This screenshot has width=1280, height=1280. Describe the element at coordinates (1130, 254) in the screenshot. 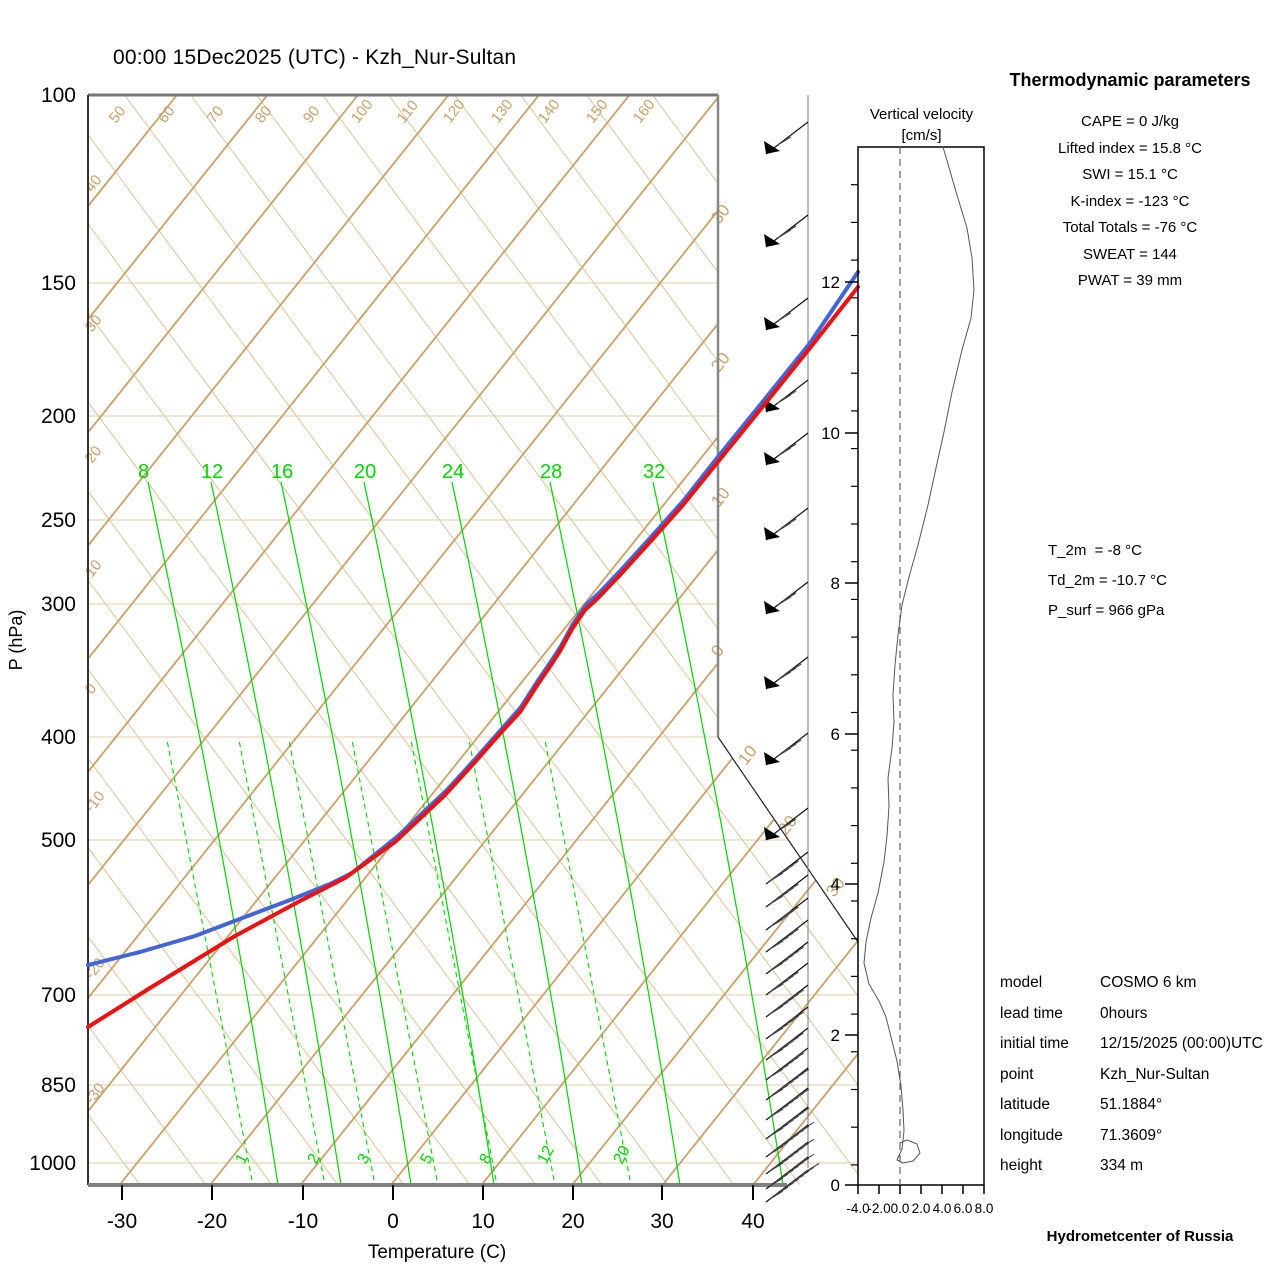

I see `thermo-param-line: SWEAT = 144` at that location.